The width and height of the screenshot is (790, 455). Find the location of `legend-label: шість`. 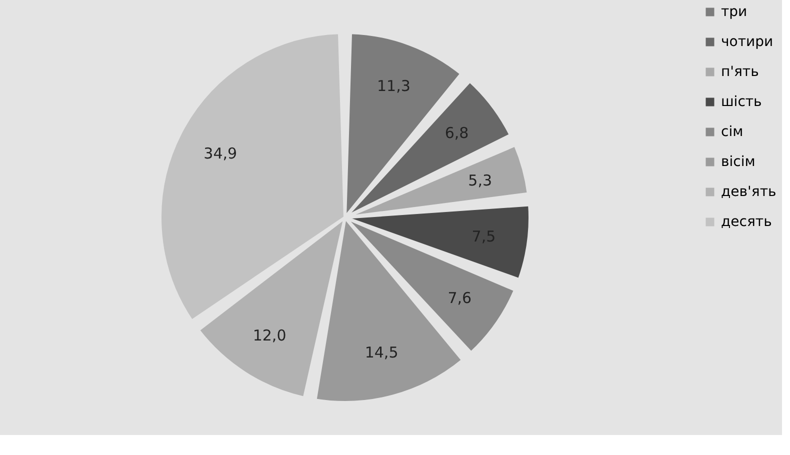

legend-label: шість is located at coordinates (741, 102).